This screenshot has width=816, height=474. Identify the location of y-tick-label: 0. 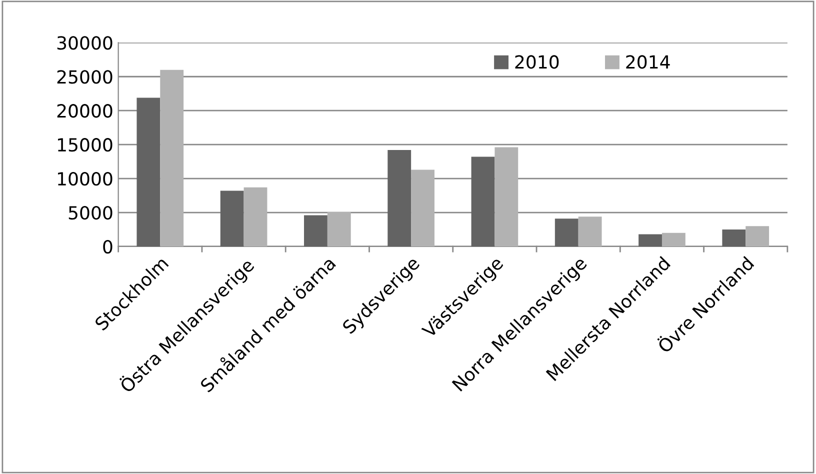
(107, 247).